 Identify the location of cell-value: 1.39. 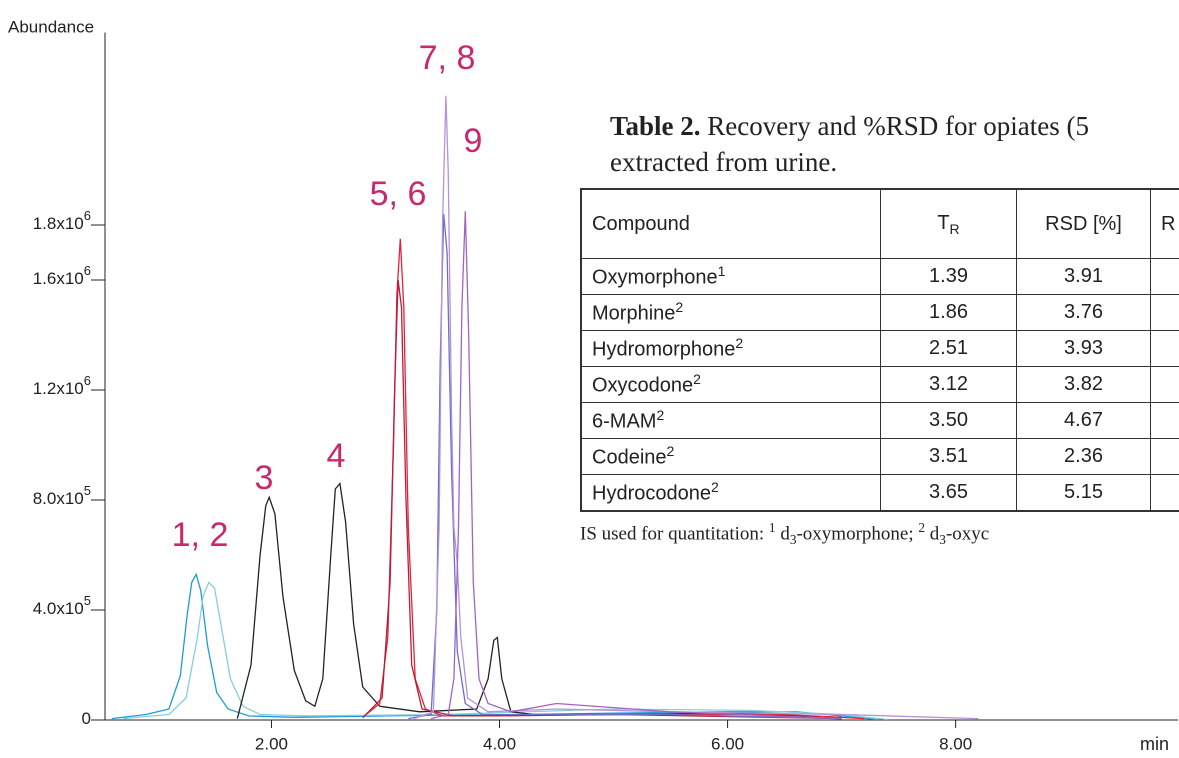
(948, 276).